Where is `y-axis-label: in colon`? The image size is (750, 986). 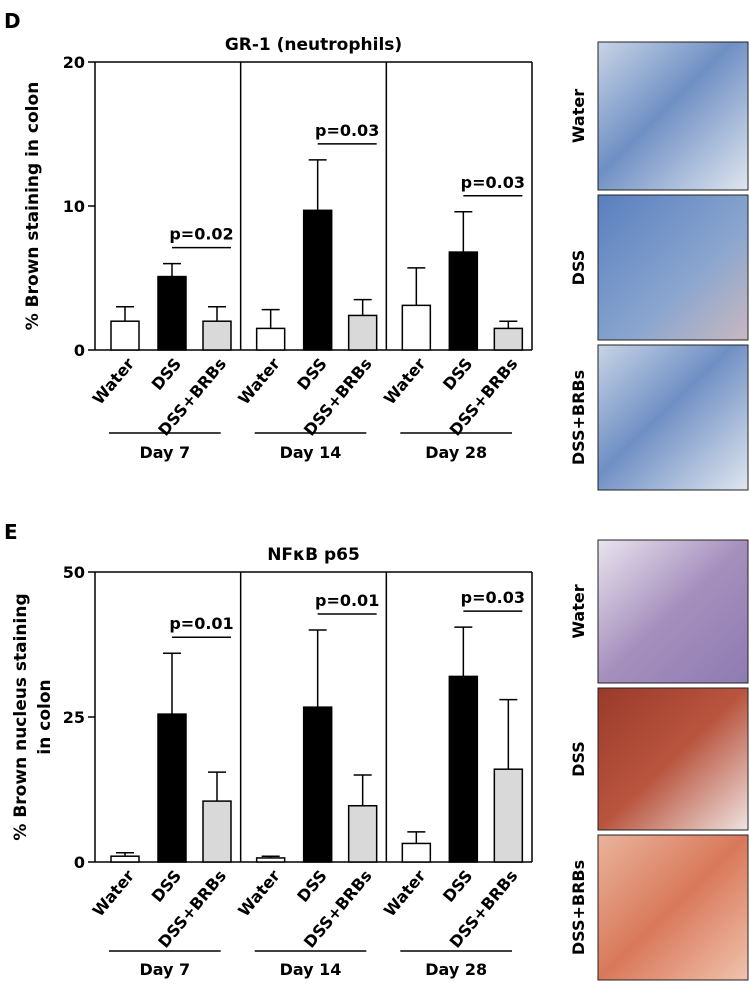
y-axis-label: in colon is located at coordinates (45, 716).